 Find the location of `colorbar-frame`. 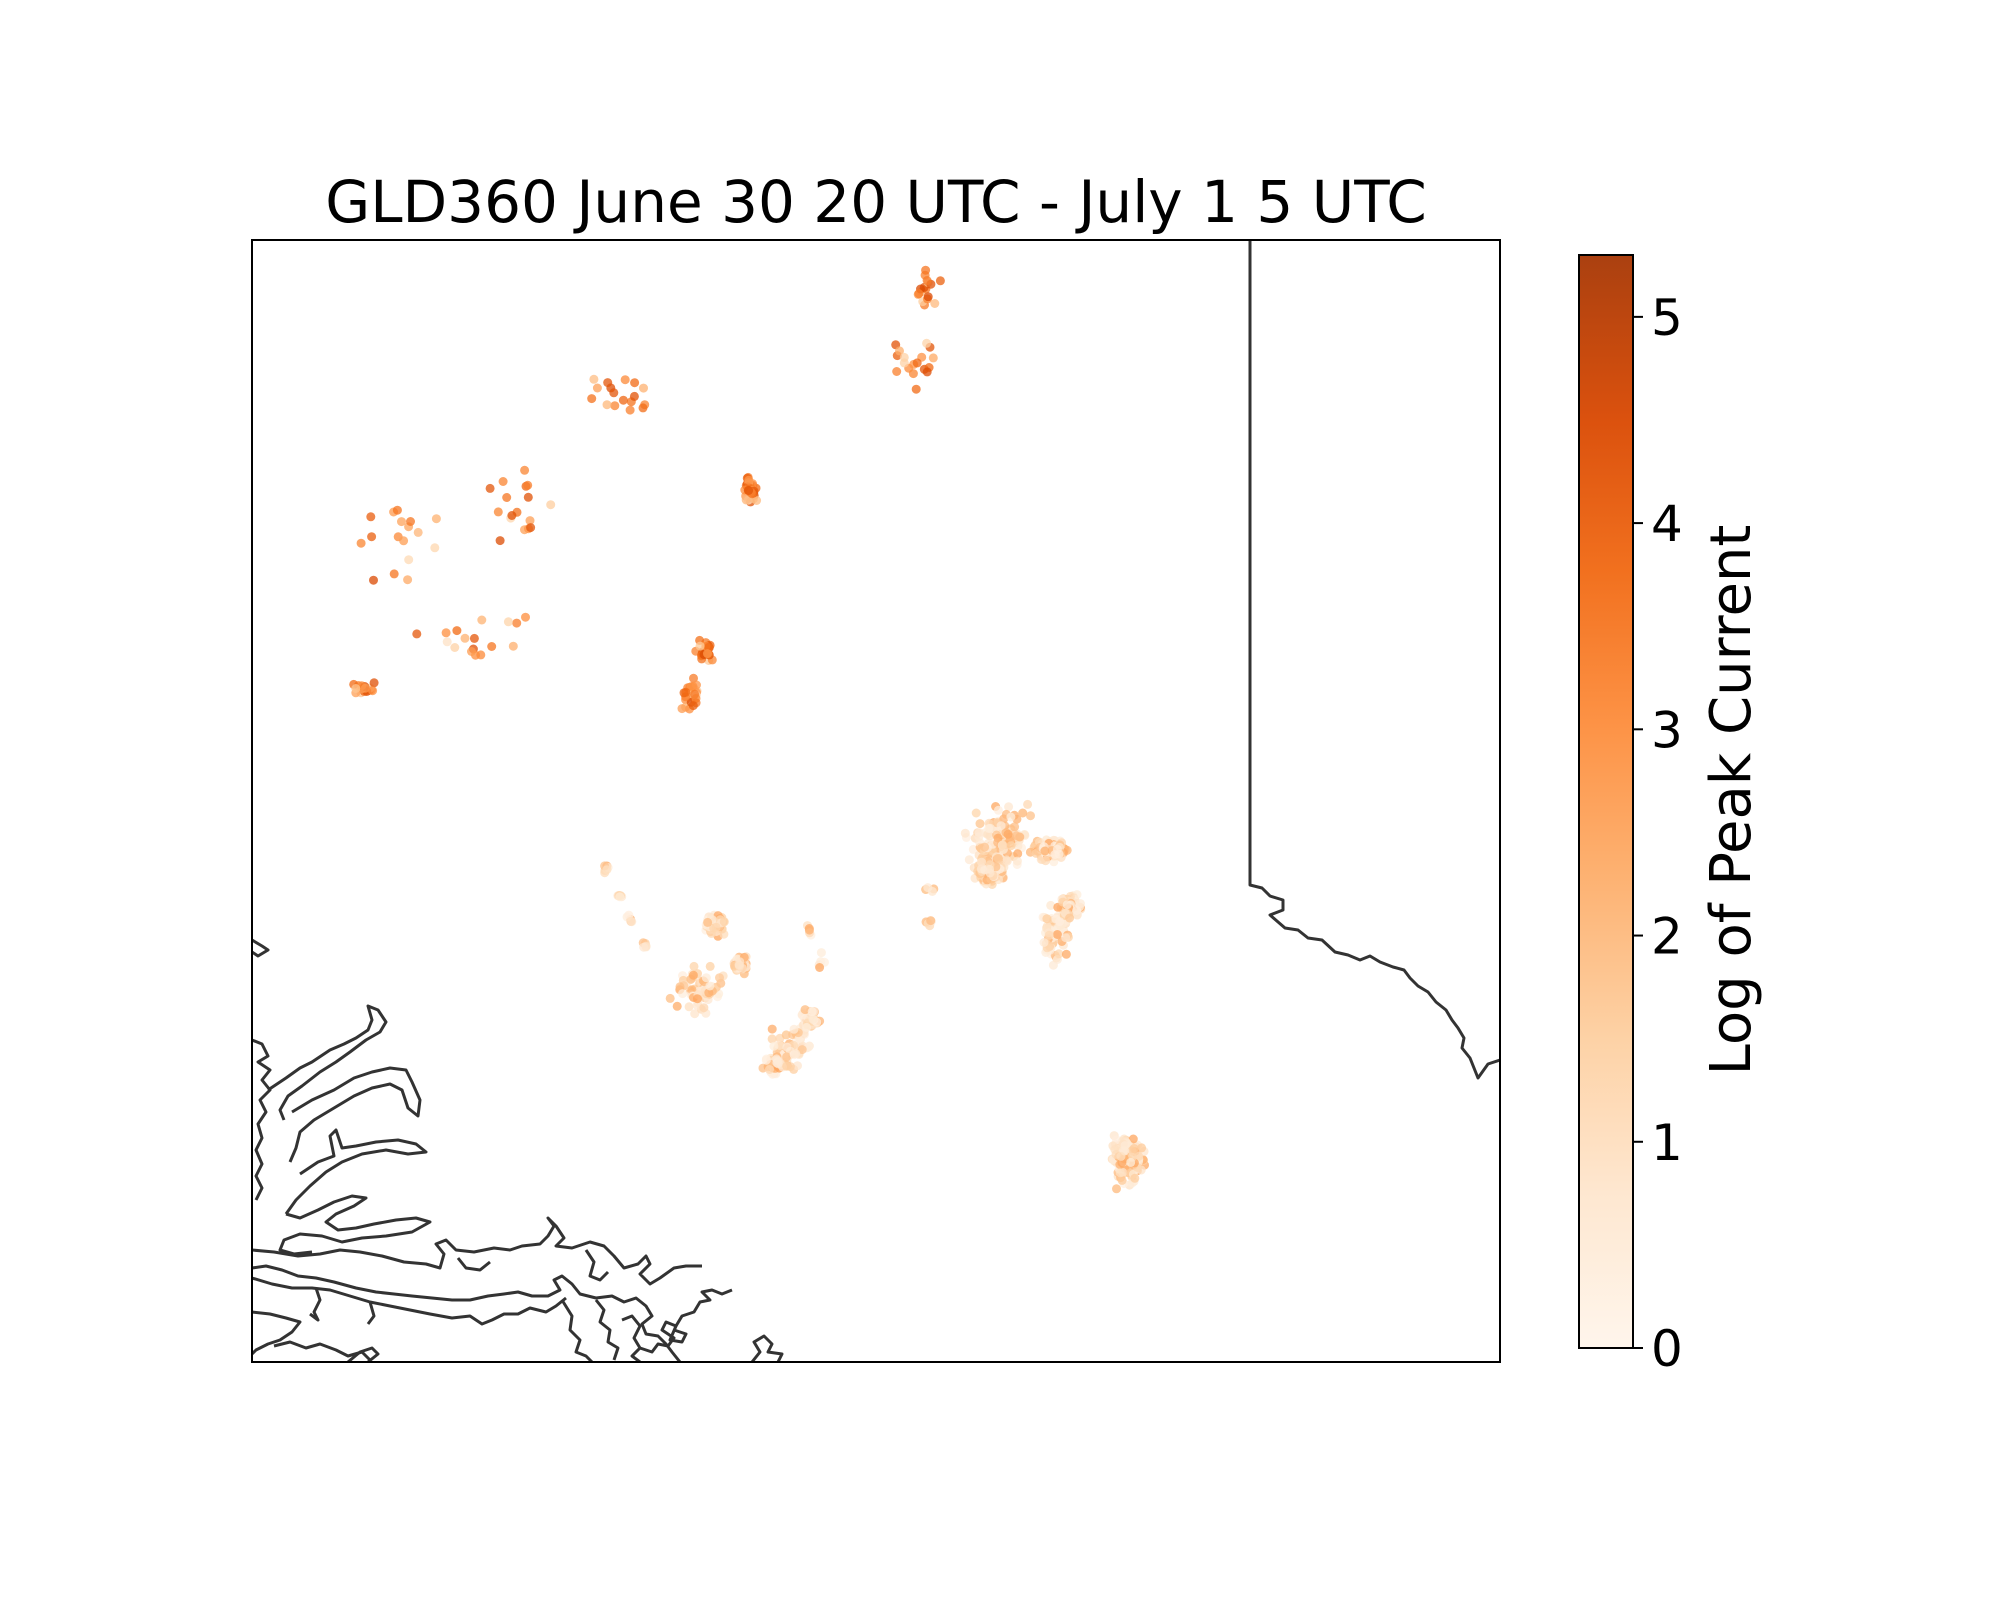

colorbar-frame is located at coordinates (1606, 801).